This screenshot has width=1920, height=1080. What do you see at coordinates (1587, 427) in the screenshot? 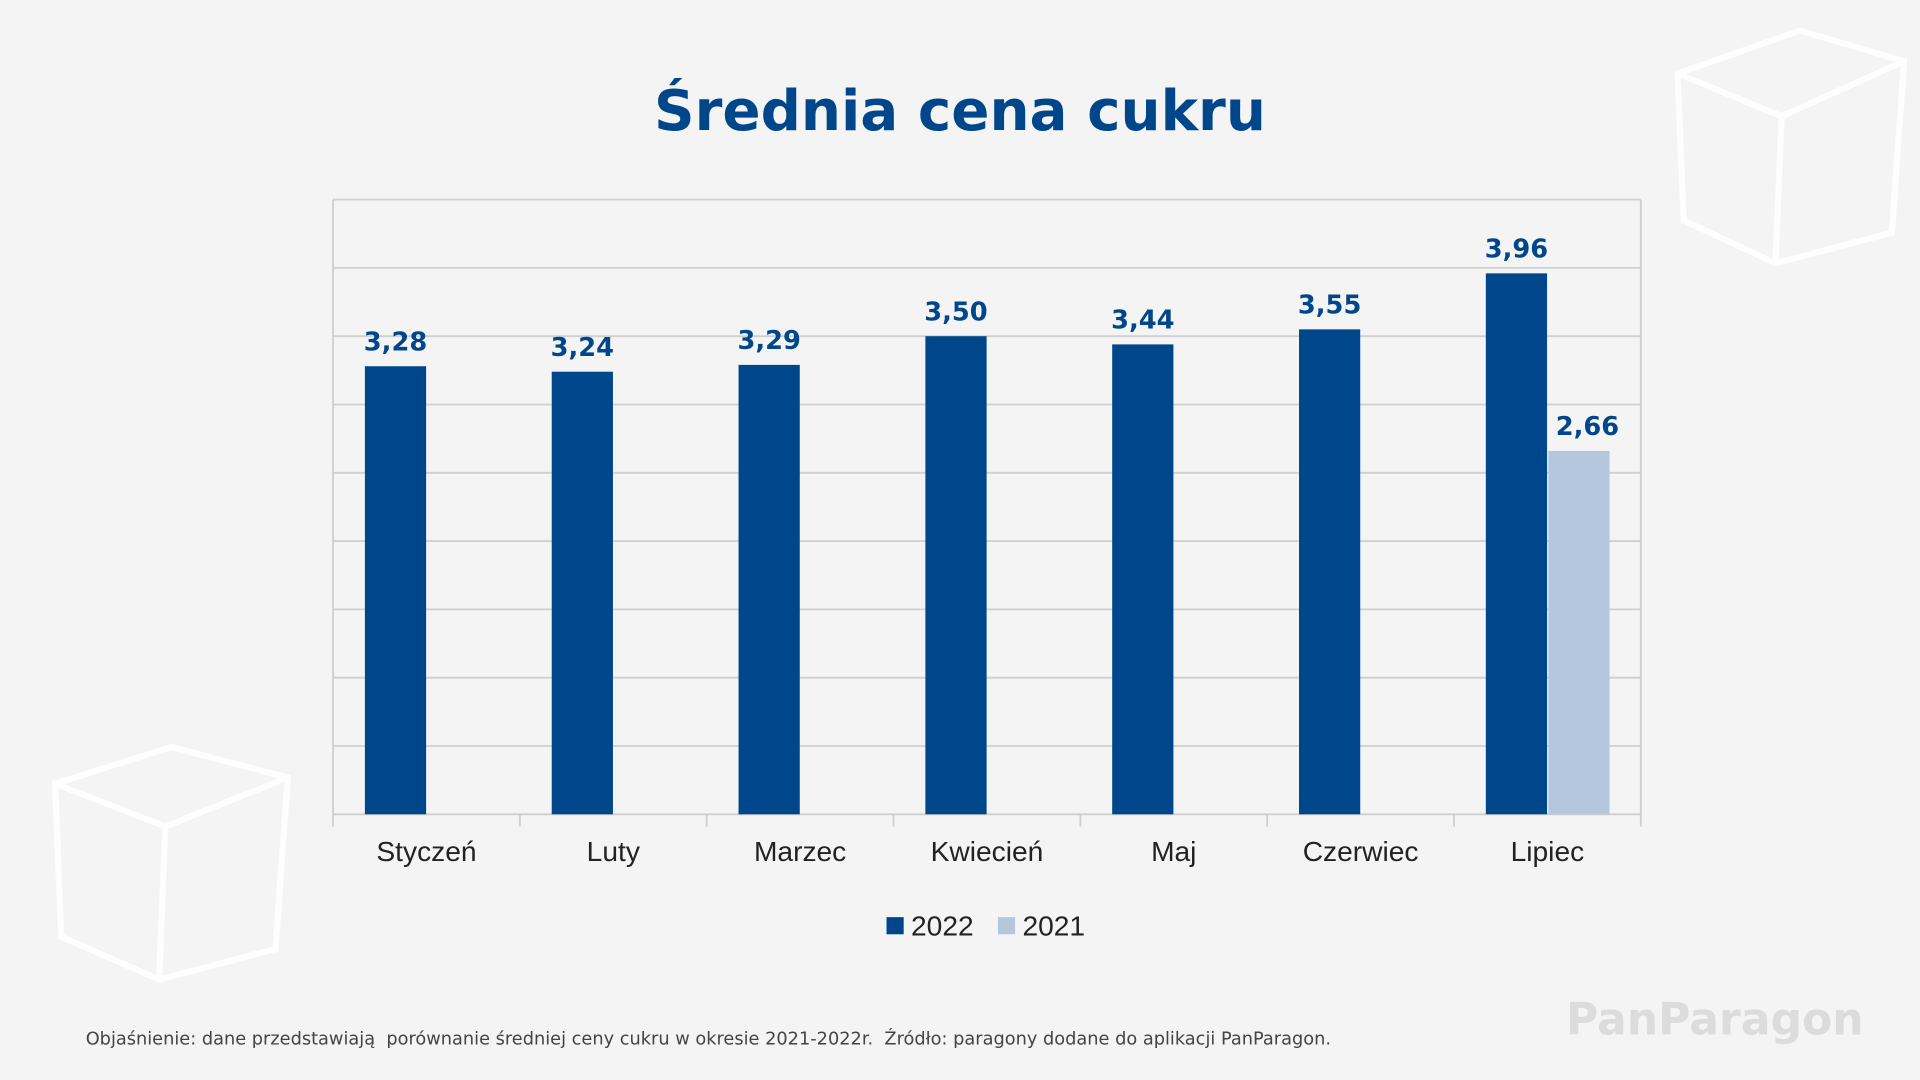
I see `data-label: 2,66` at bounding box center [1587, 427].